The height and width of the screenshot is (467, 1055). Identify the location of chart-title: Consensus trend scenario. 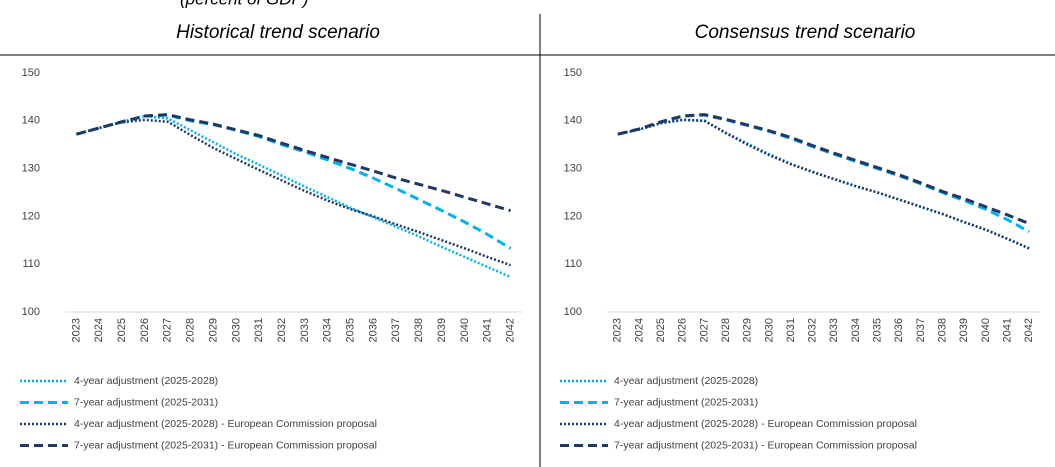
(805, 32).